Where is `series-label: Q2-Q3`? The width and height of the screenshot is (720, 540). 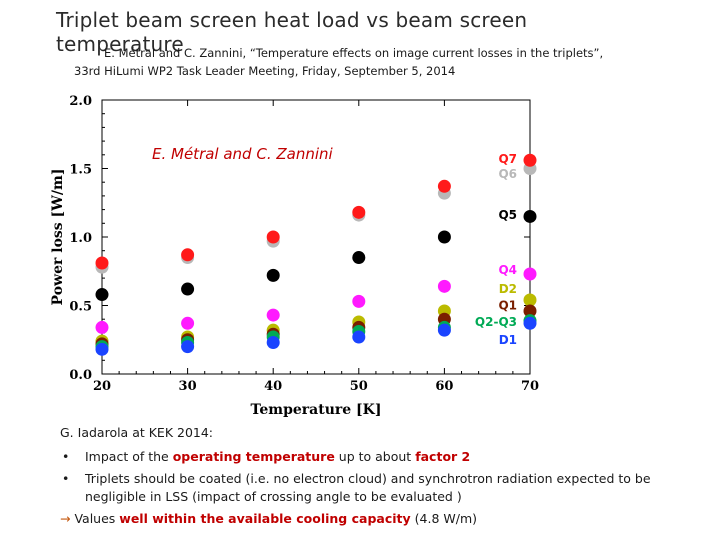
series-label: Q2-Q3 is located at coordinates (496, 322).